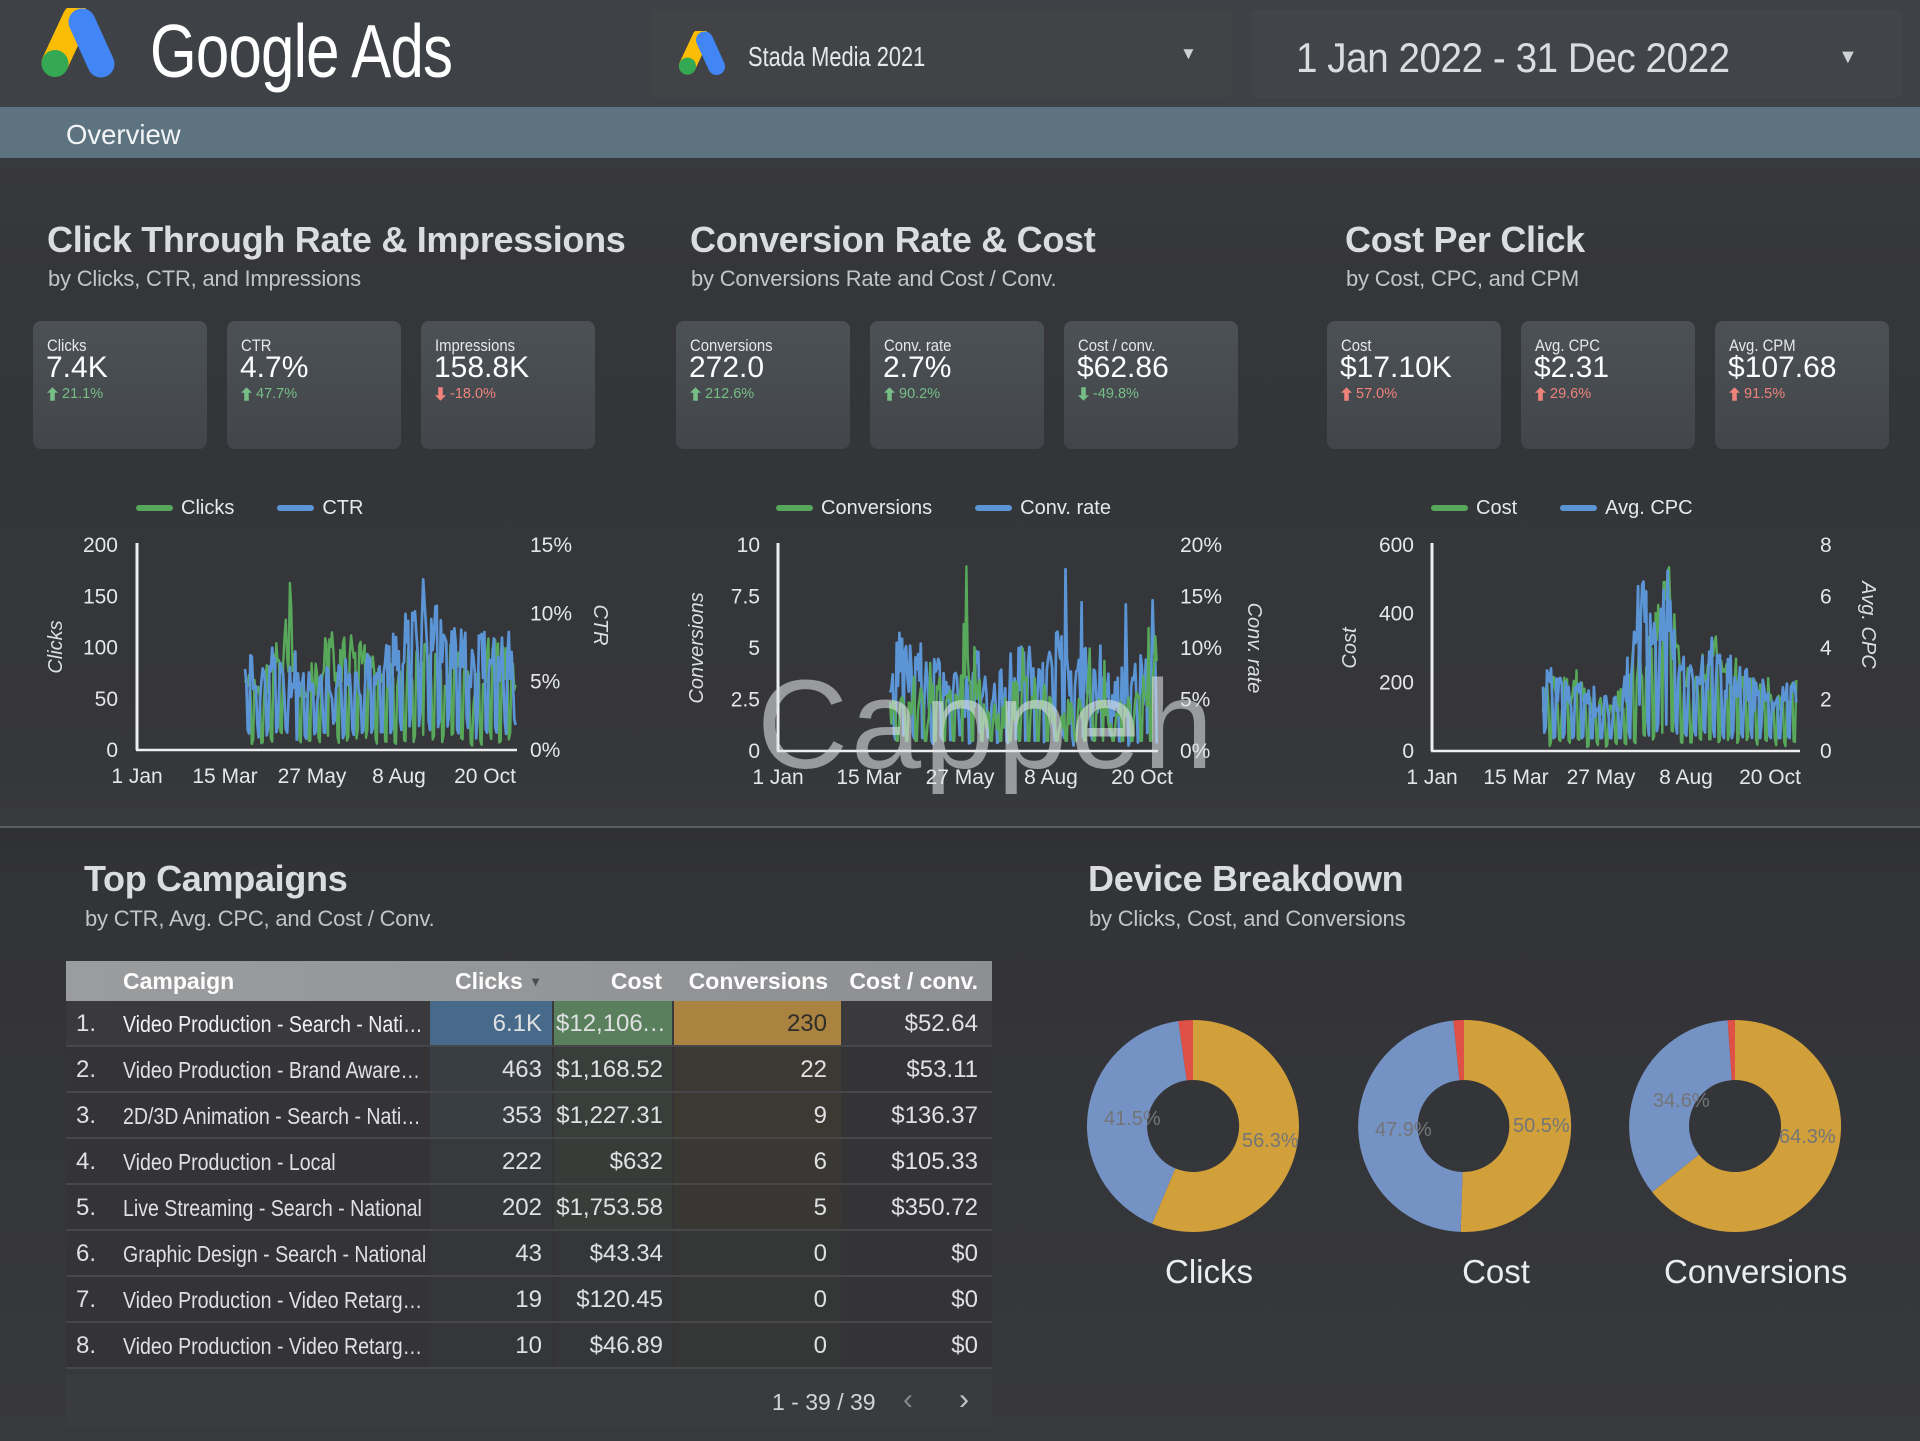  Describe the element at coordinates (1270, 1141) in the screenshot. I see `svg-text: 56.3%` at that location.